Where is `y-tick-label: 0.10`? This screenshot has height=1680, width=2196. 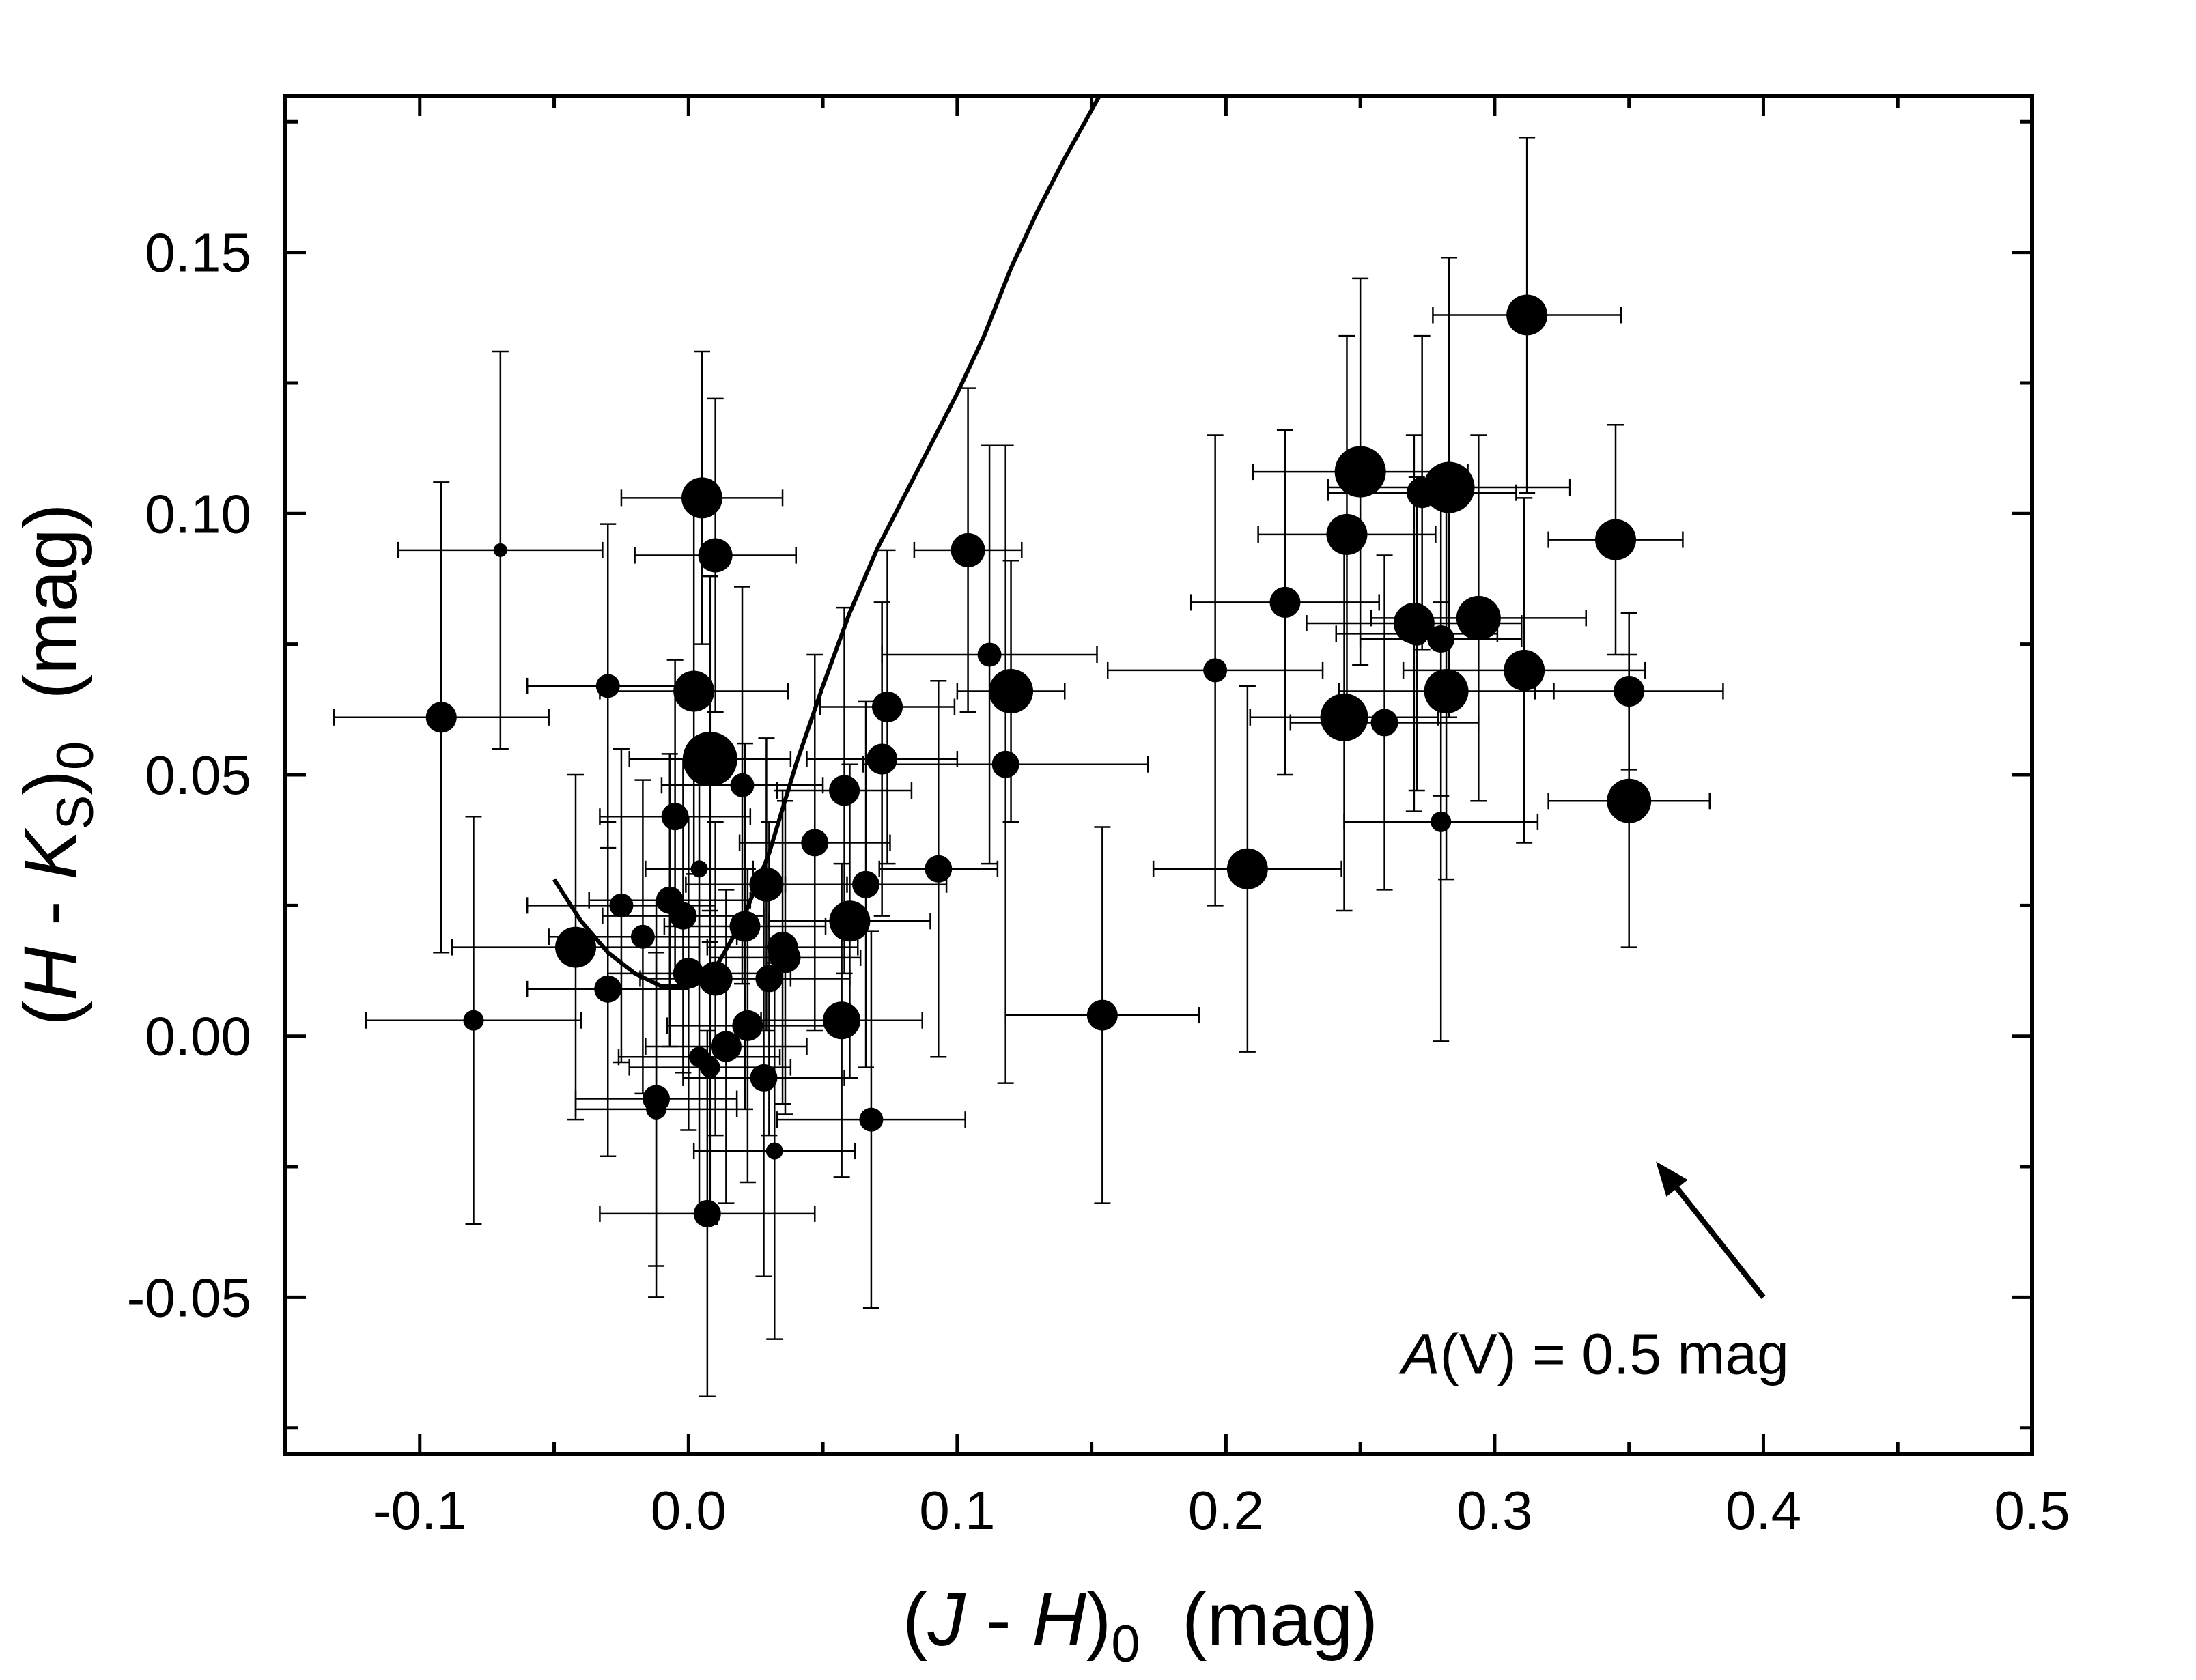 y-tick-label: 0.10 is located at coordinates (198, 513).